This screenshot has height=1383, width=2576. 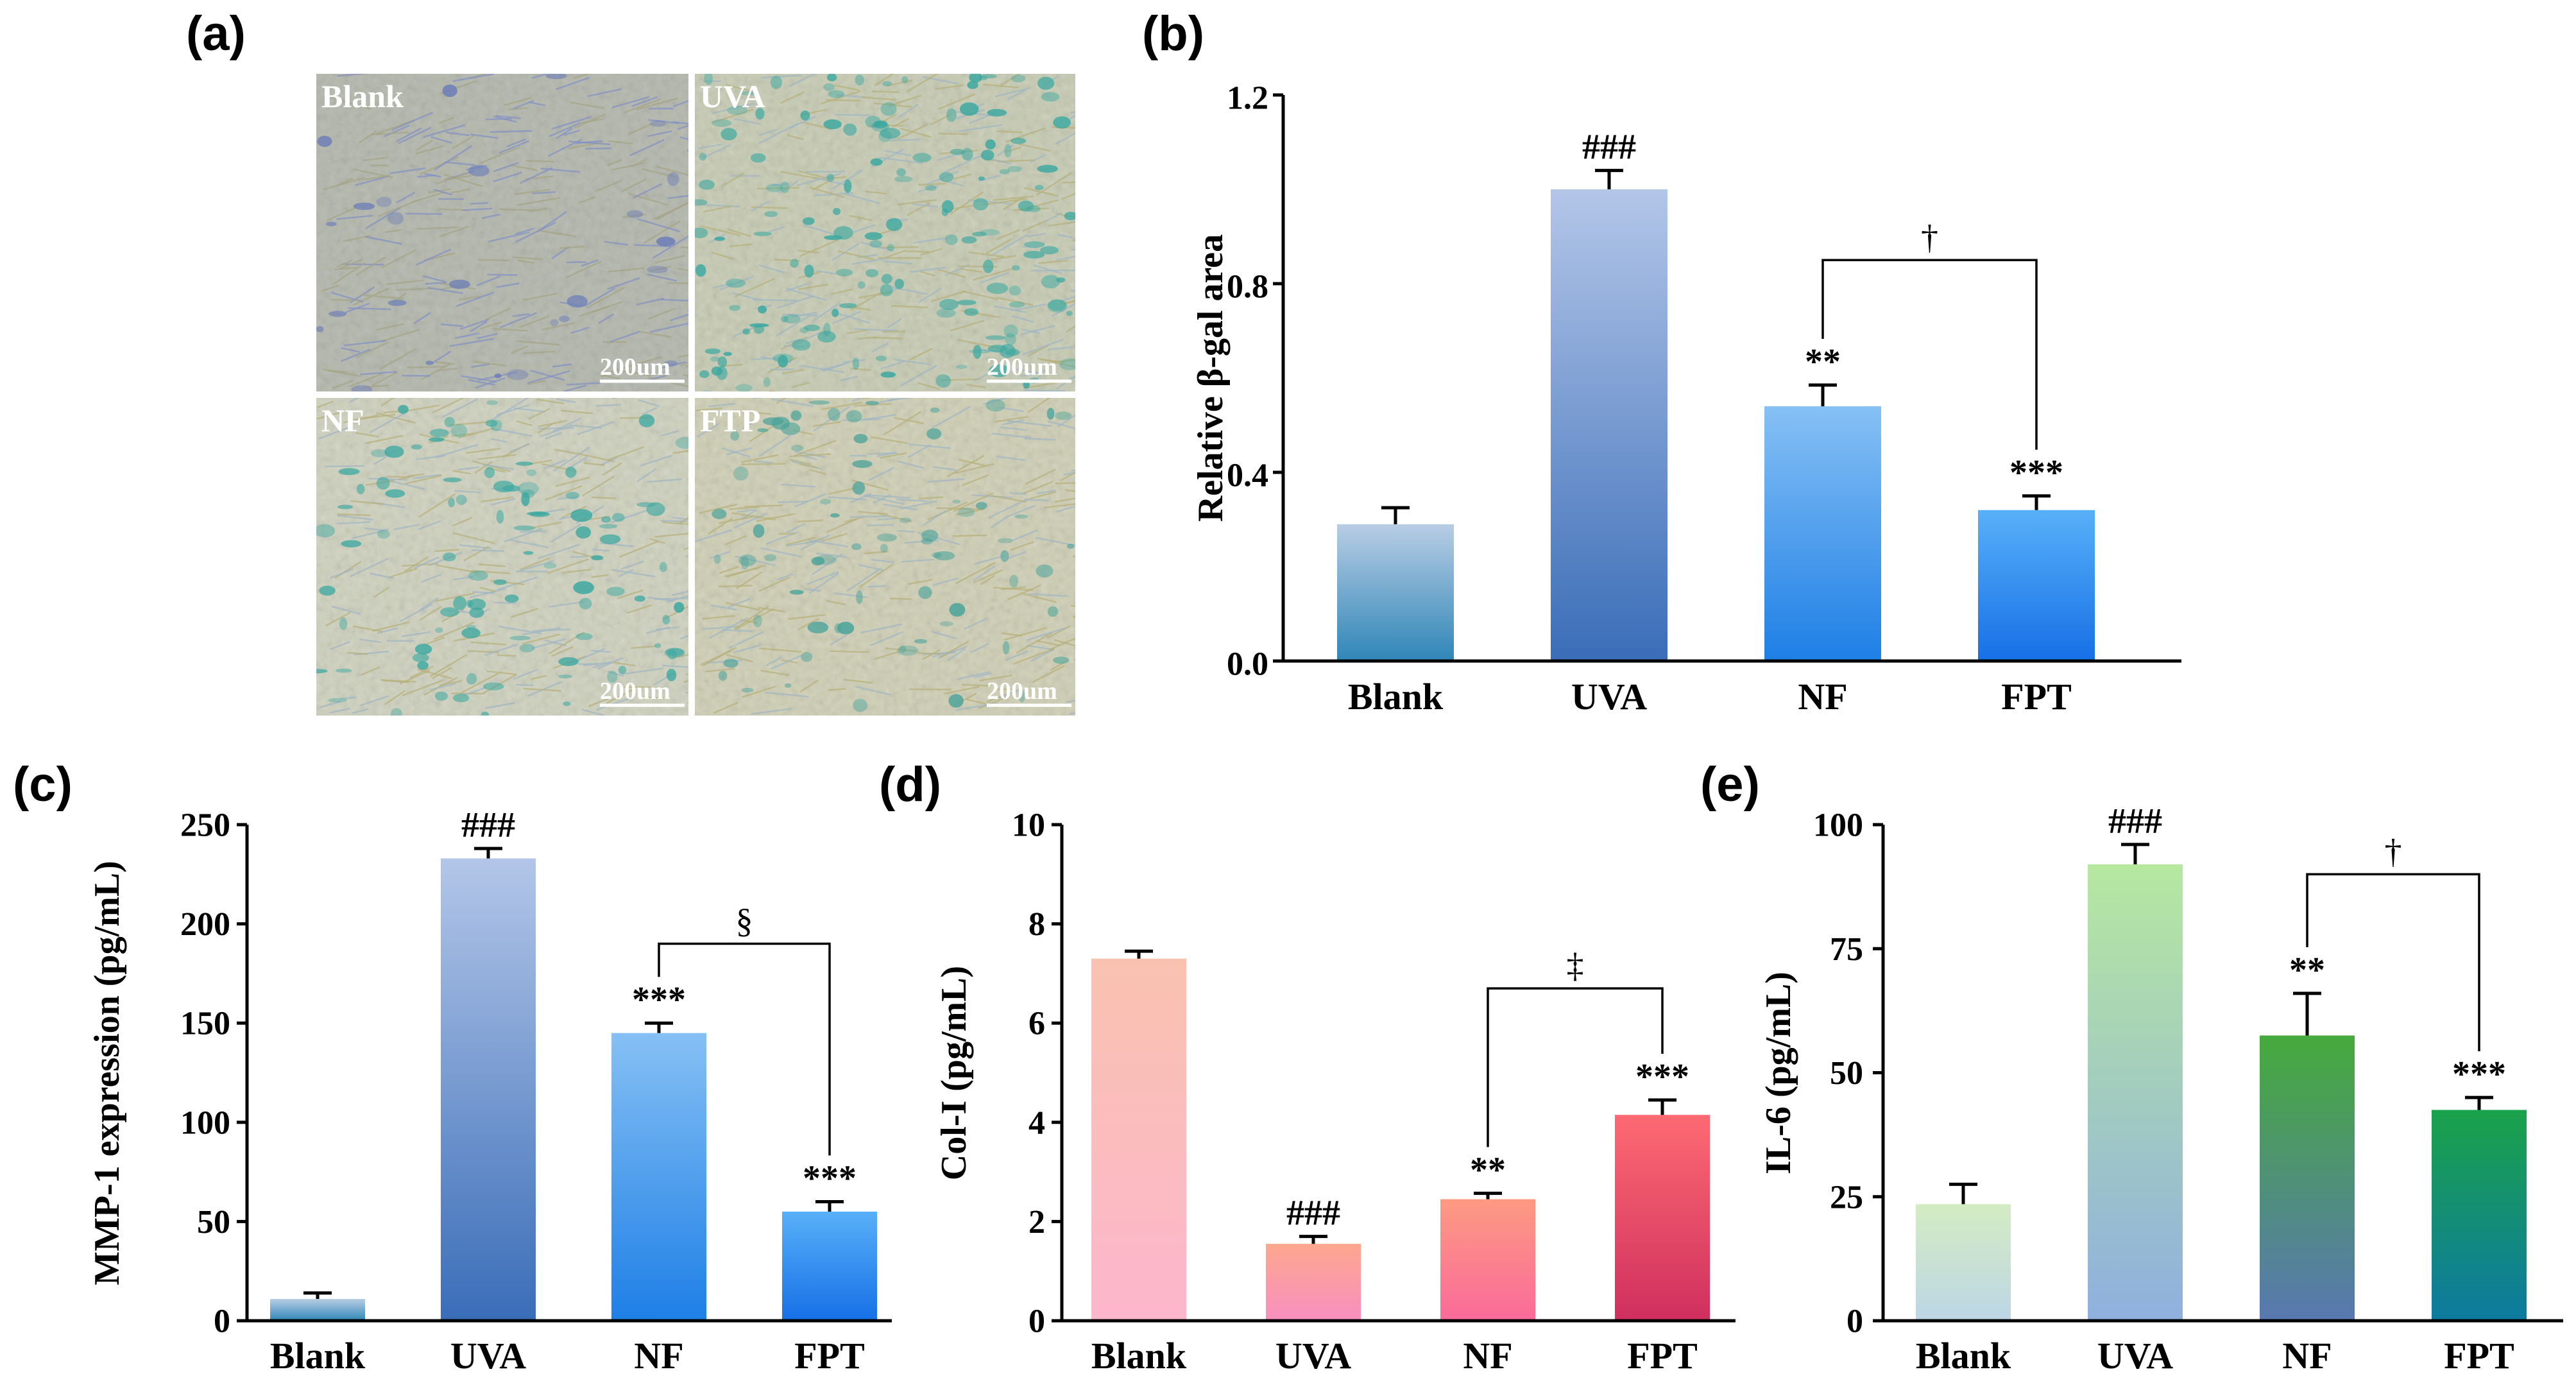 What do you see at coordinates (1846, 1197) in the screenshot?
I see `y-tick-label: 25` at bounding box center [1846, 1197].